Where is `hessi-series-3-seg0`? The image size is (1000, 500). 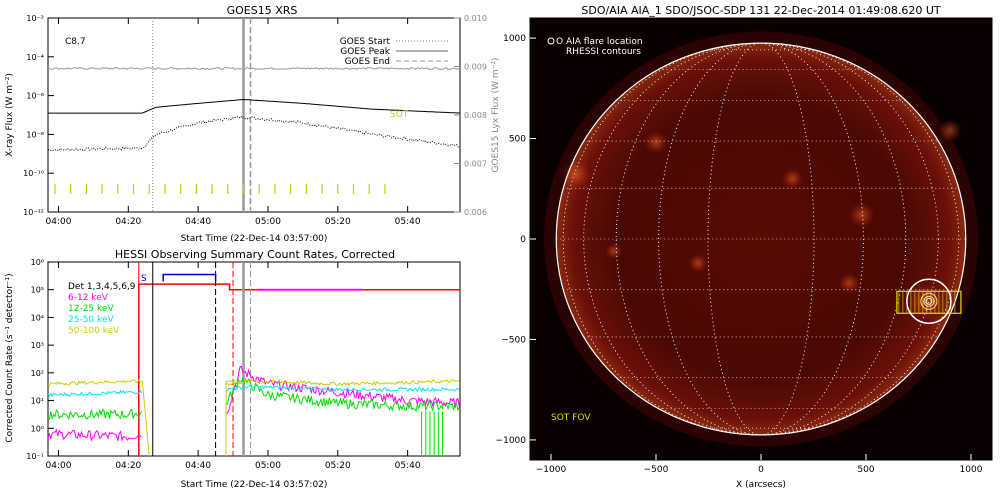
hessi-series-3-seg0 is located at coordinates (94, 382).